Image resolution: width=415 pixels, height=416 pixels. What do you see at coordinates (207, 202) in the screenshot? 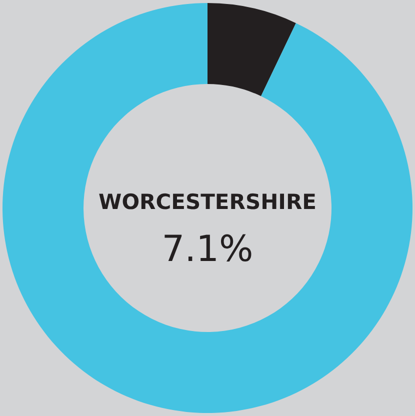
I see `text: WORCESTERSHIRE` at bounding box center [207, 202].